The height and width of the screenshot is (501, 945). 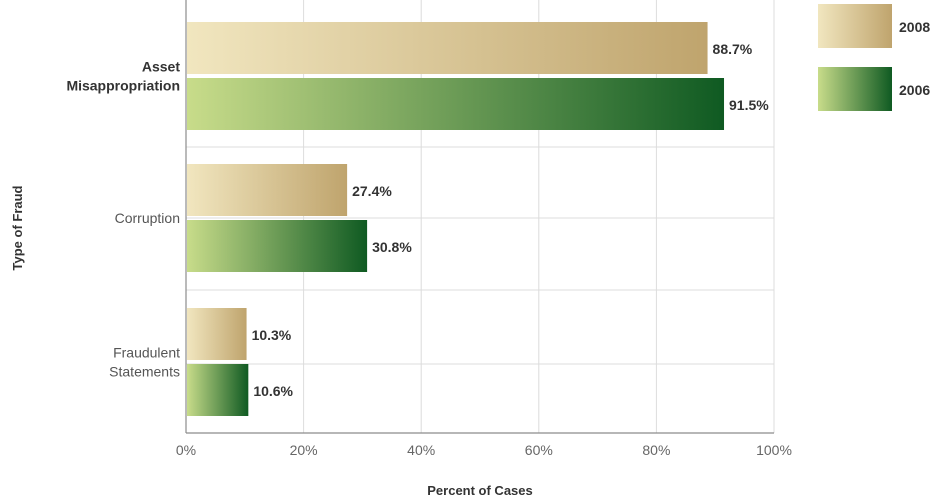 What do you see at coordinates (161, 67) in the screenshot?
I see `category-label: Asset` at bounding box center [161, 67].